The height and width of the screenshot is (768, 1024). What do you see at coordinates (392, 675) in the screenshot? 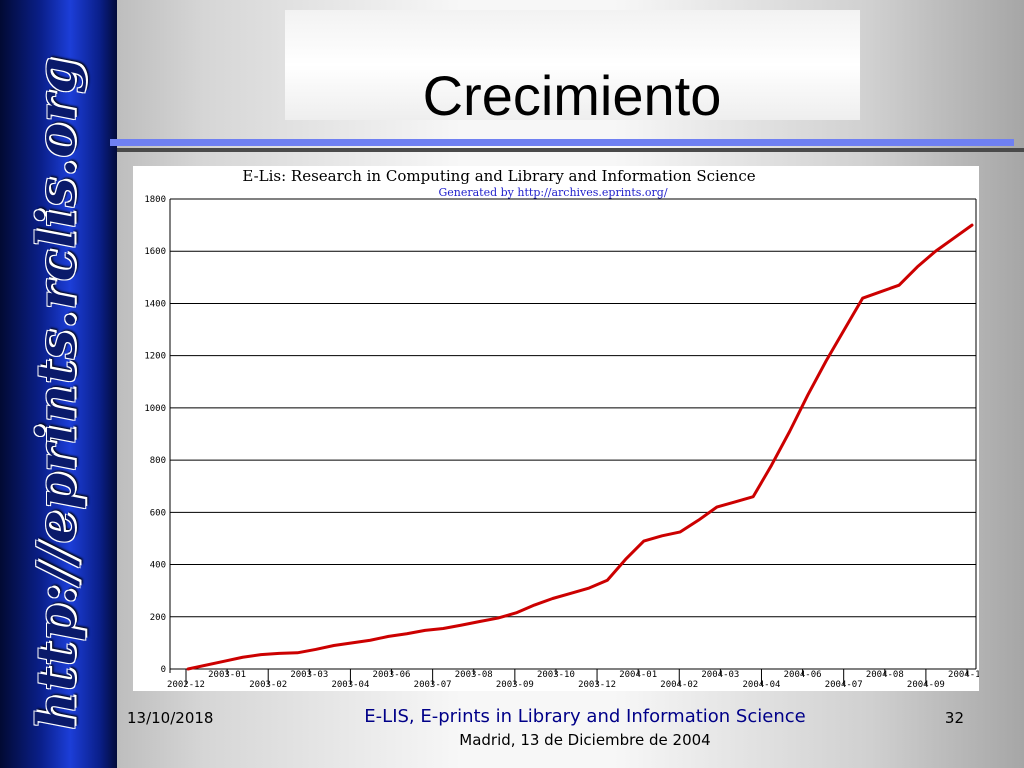
I see `x-tick-label: 2003-06` at bounding box center [392, 675].